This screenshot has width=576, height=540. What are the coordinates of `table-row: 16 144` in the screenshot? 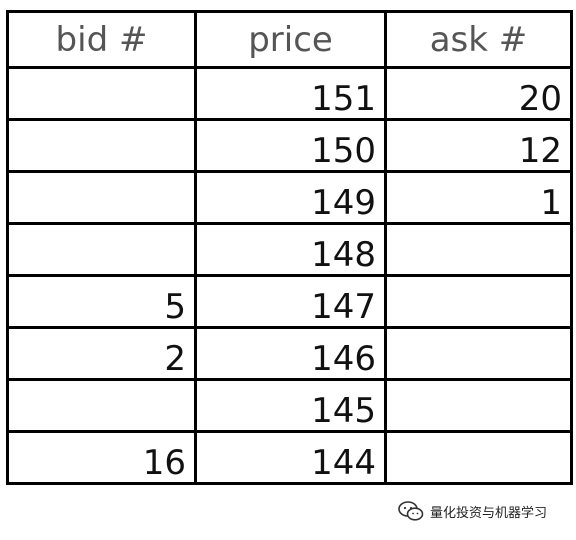 It's located at (289, 457).